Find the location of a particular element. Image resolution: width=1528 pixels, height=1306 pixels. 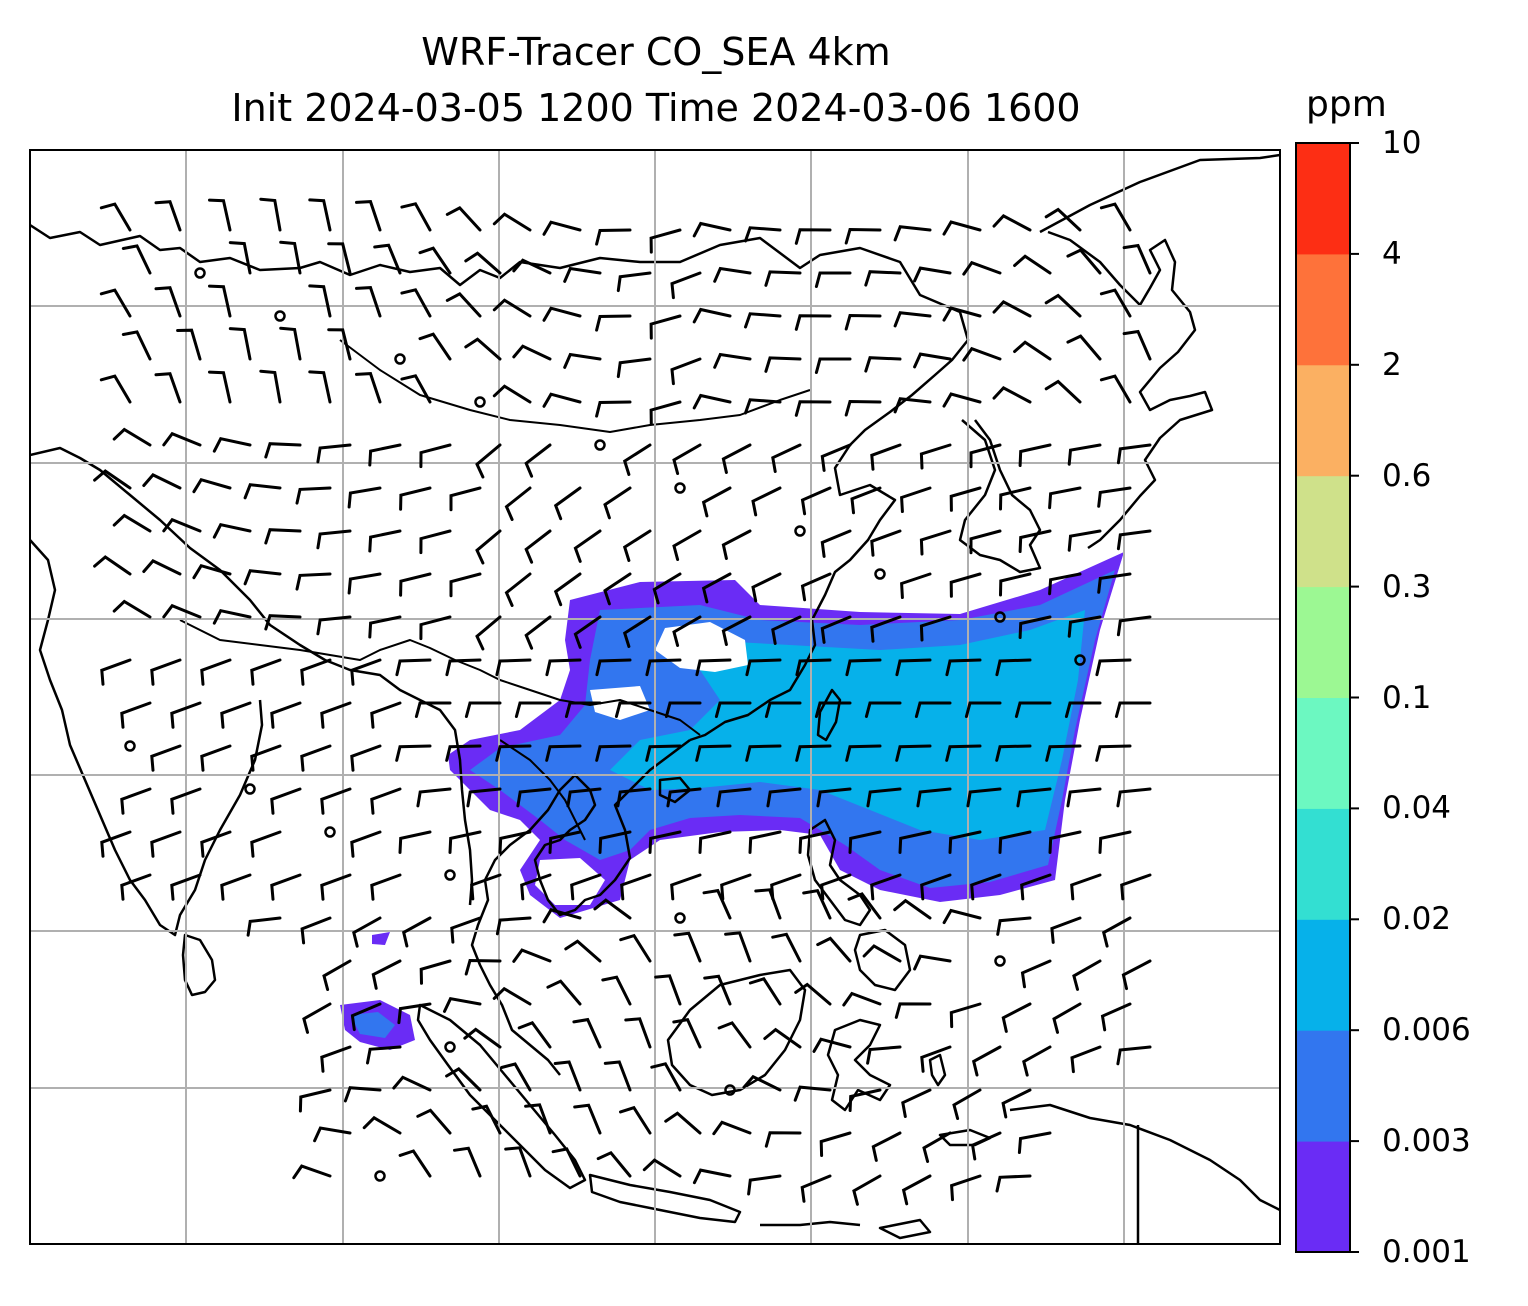

border-laos-vietnam is located at coordinates (542, 790).